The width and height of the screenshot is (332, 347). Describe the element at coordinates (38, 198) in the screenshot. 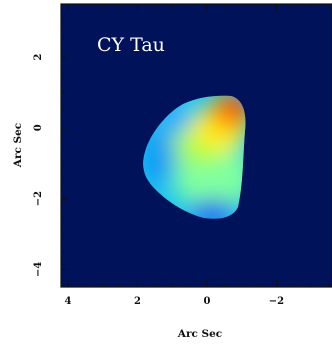

I see `y-tick-label: −2` at that location.